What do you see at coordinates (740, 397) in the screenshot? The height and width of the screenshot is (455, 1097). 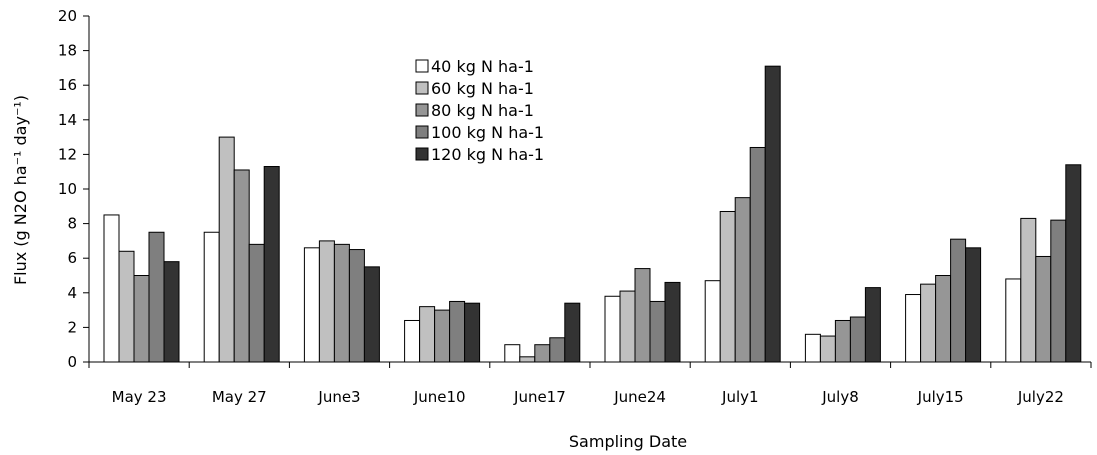 I see `x-tick-label: July1` at bounding box center [740, 397].